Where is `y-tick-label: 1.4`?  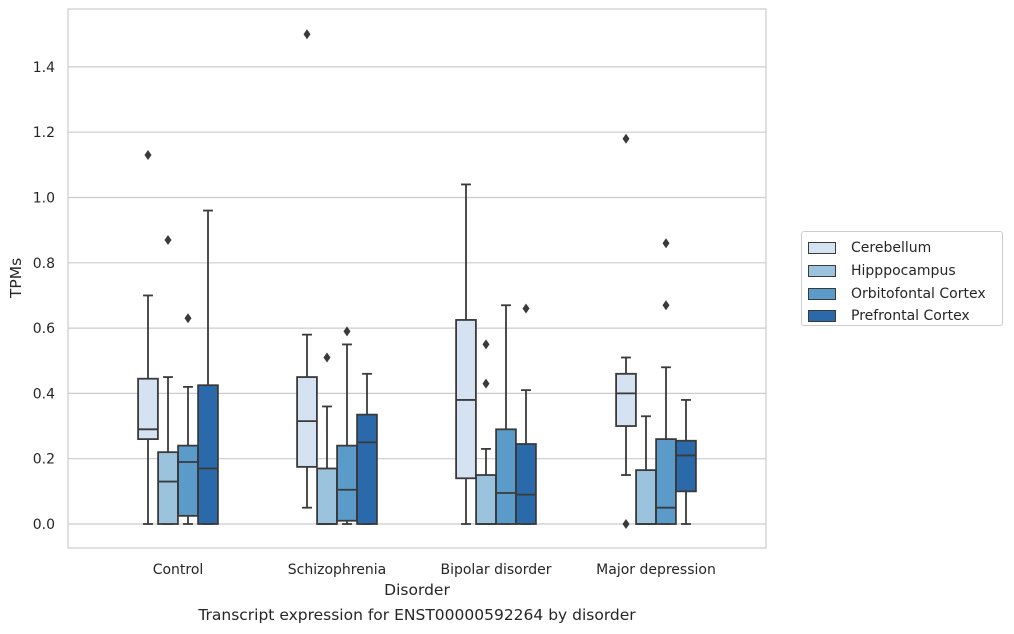 y-tick-label: 1.4 is located at coordinates (44, 68).